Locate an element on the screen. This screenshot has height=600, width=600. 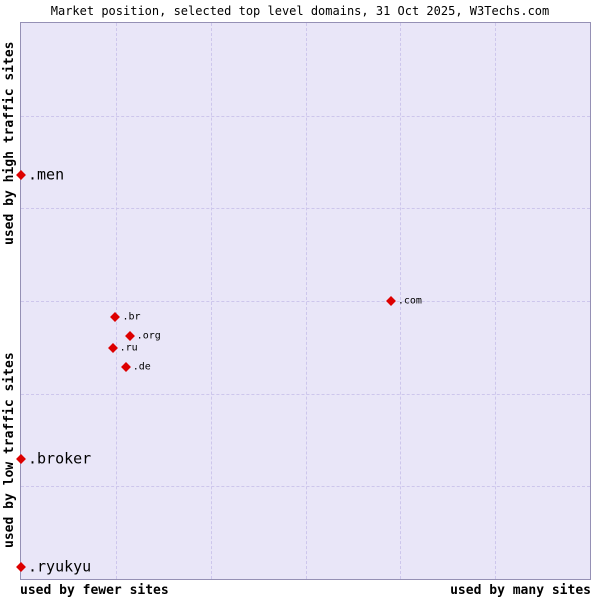
y-axis-label-high-traffic: used by high traffic sites is located at coordinates (9, 143).